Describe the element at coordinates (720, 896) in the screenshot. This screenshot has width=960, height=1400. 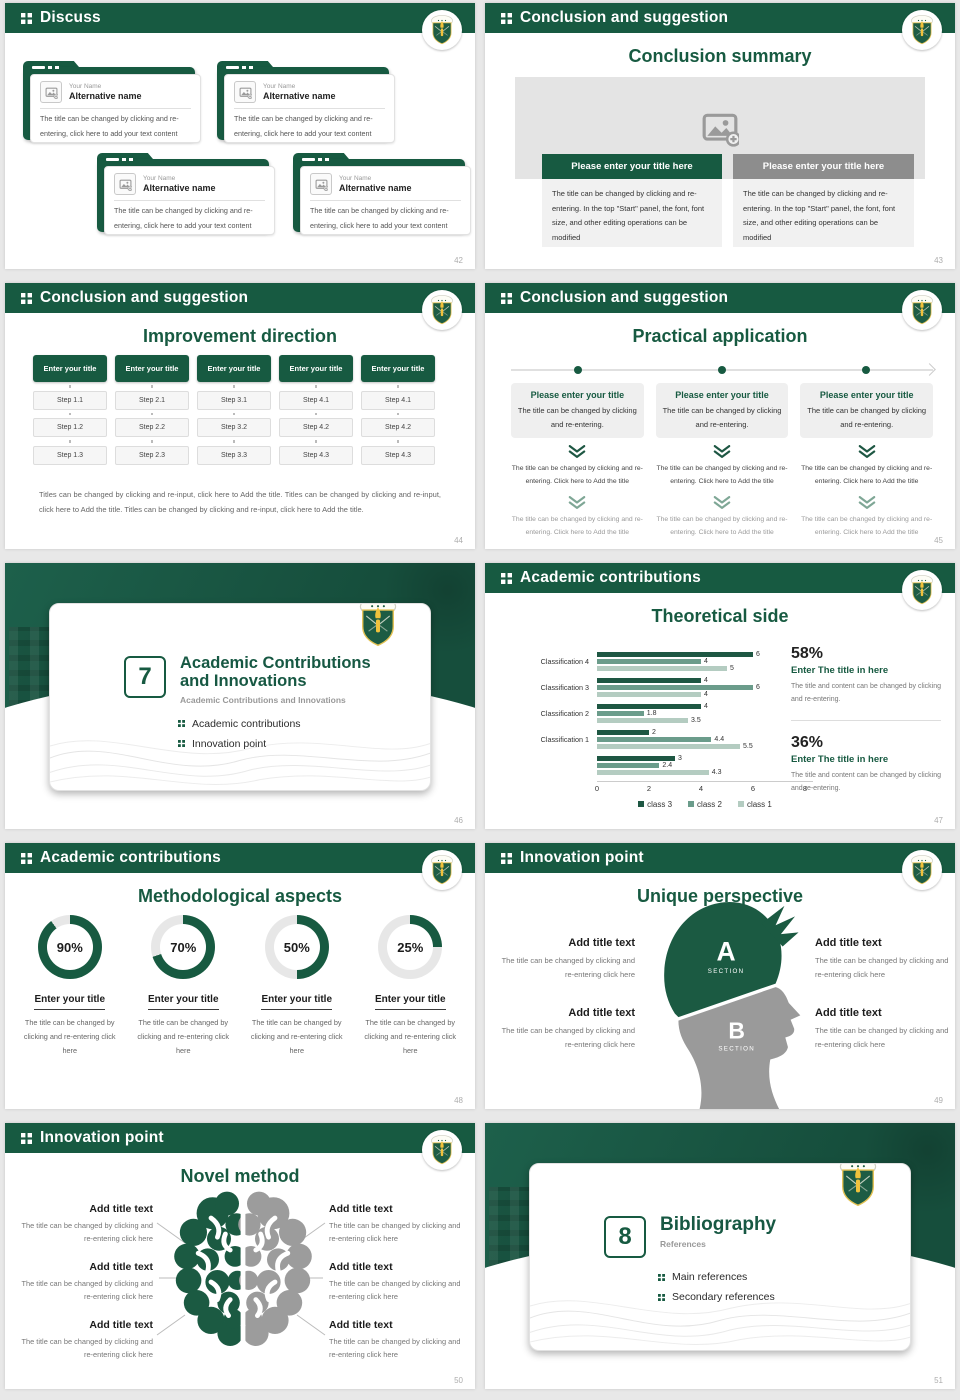
I see `slide-title: Unique perspective` at that location.